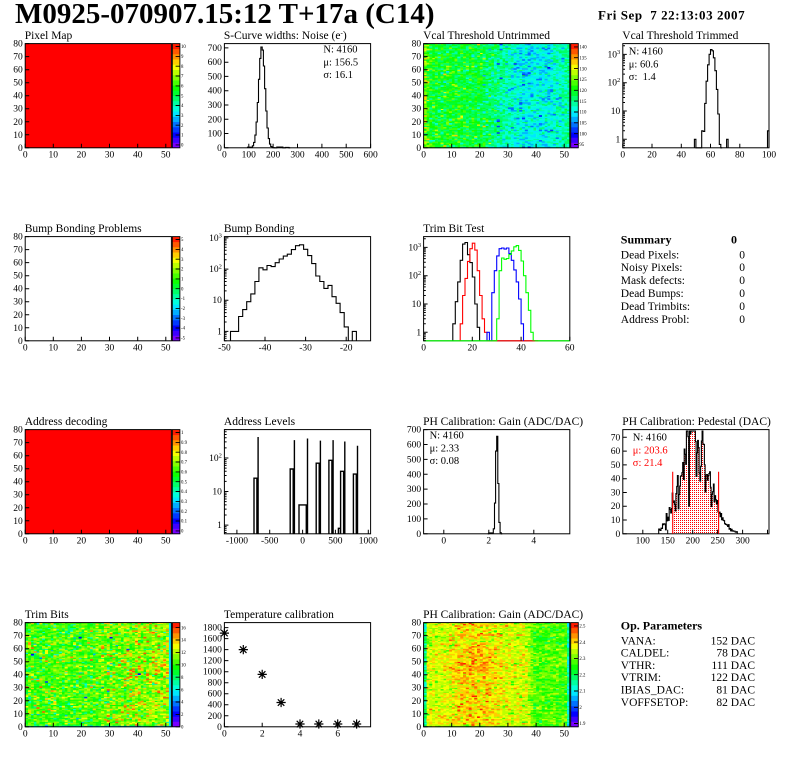 Image resolution: width=796 pixels, height=777 pixels. What do you see at coordinates (652, 691) in the screenshot?
I see `svg-text: IBIAS_DAC:` at bounding box center [652, 691].